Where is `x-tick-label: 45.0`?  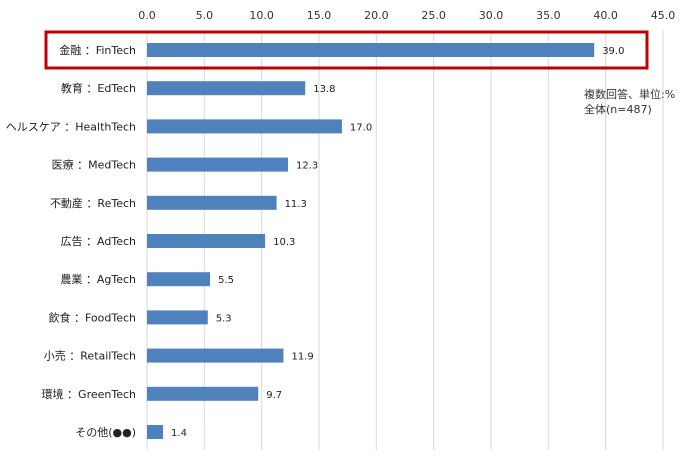
x-tick-label: 45.0 is located at coordinates (663, 15).